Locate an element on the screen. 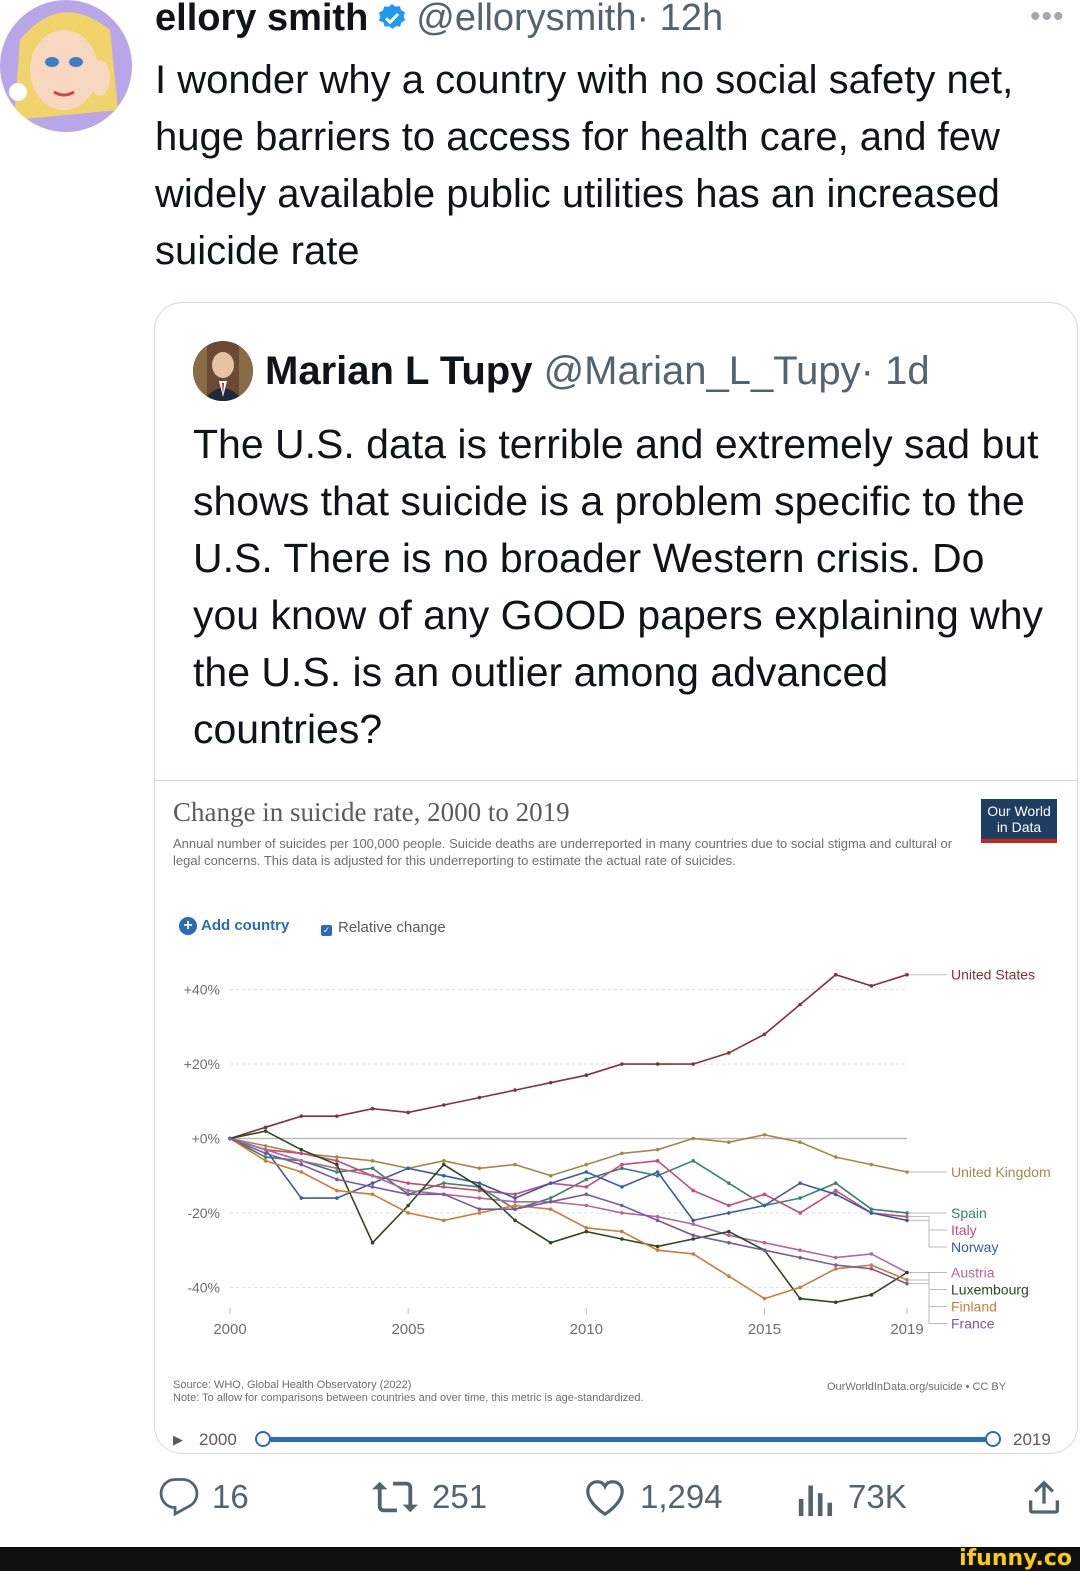  series-label: United States is located at coordinates (993, 975).